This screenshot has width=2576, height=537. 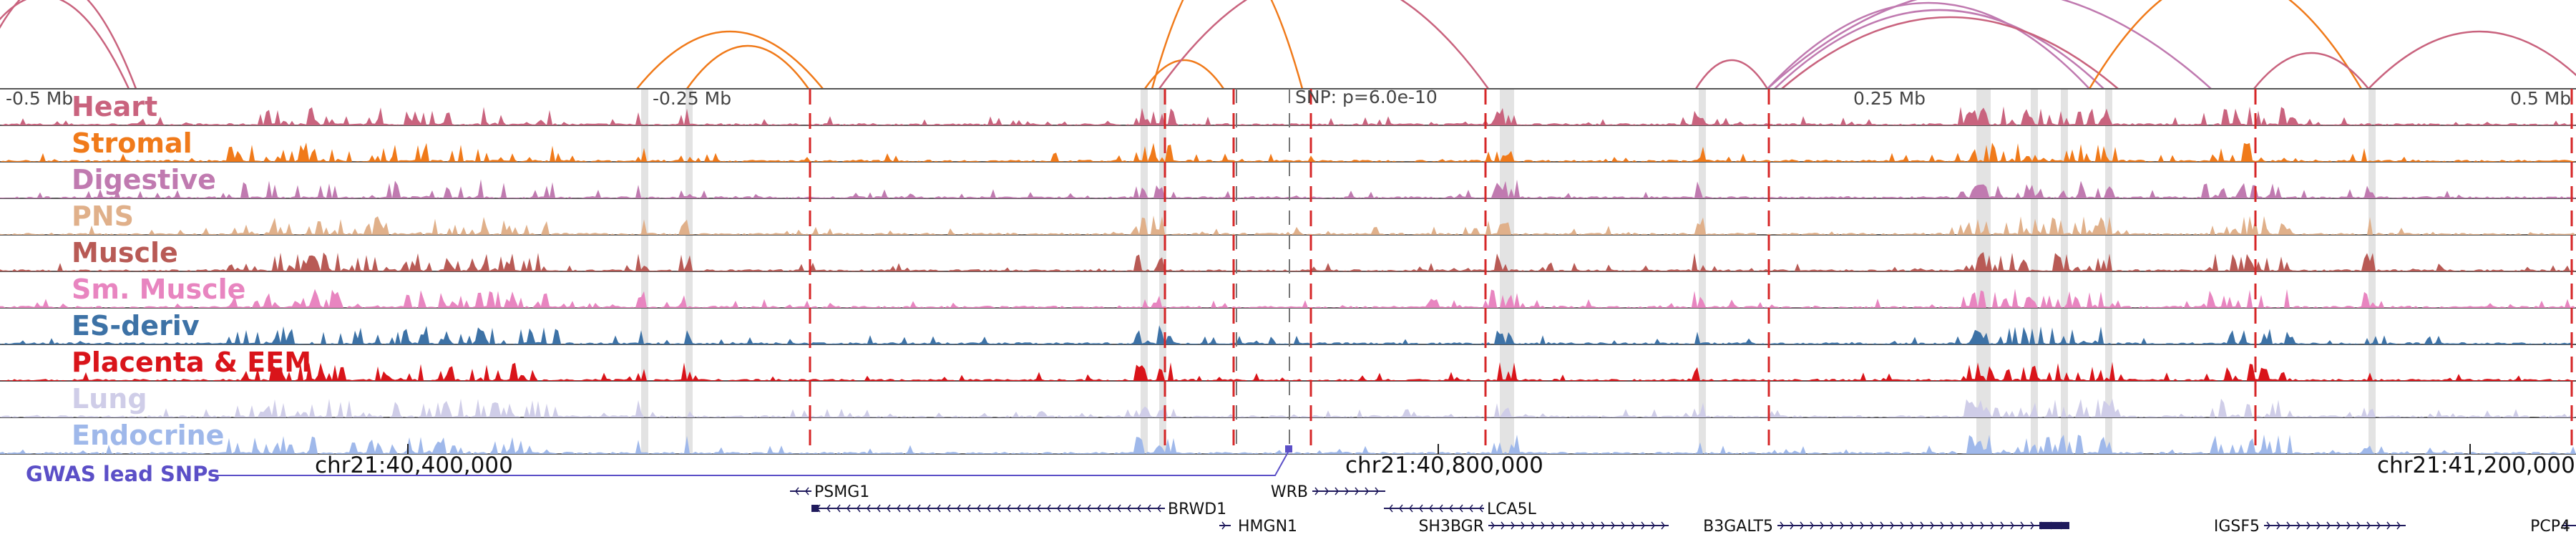 What do you see at coordinates (1738, 527) in the screenshot?
I see `gene-label: B3GALT5` at bounding box center [1738, 527].